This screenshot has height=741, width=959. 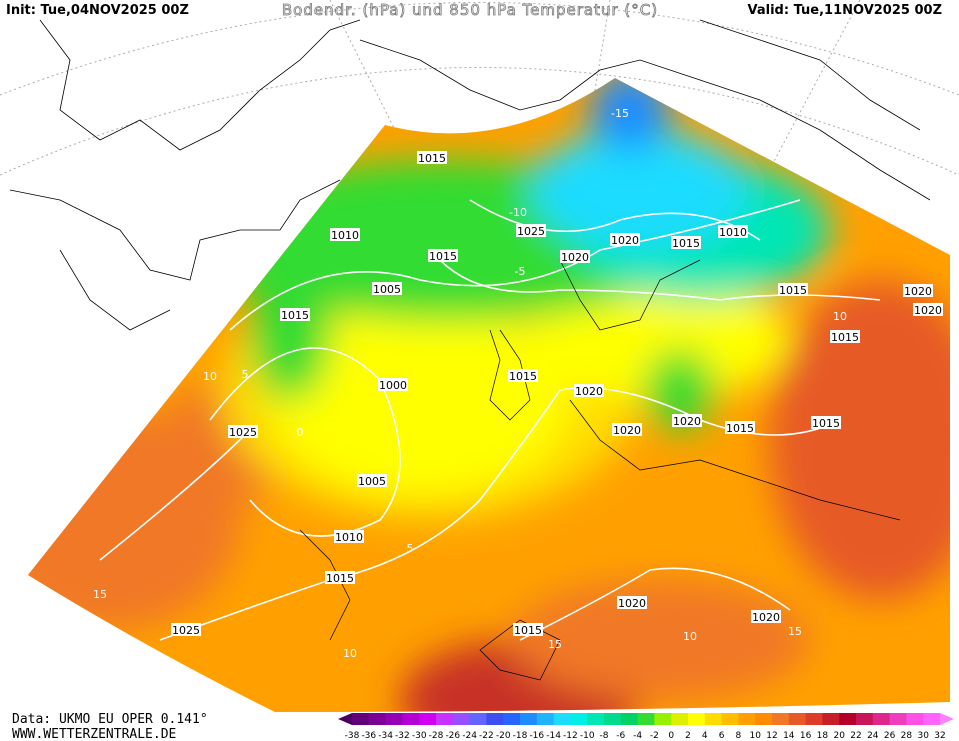 I want to click on legend-tick-label: 18, so click(x=823, y=736).